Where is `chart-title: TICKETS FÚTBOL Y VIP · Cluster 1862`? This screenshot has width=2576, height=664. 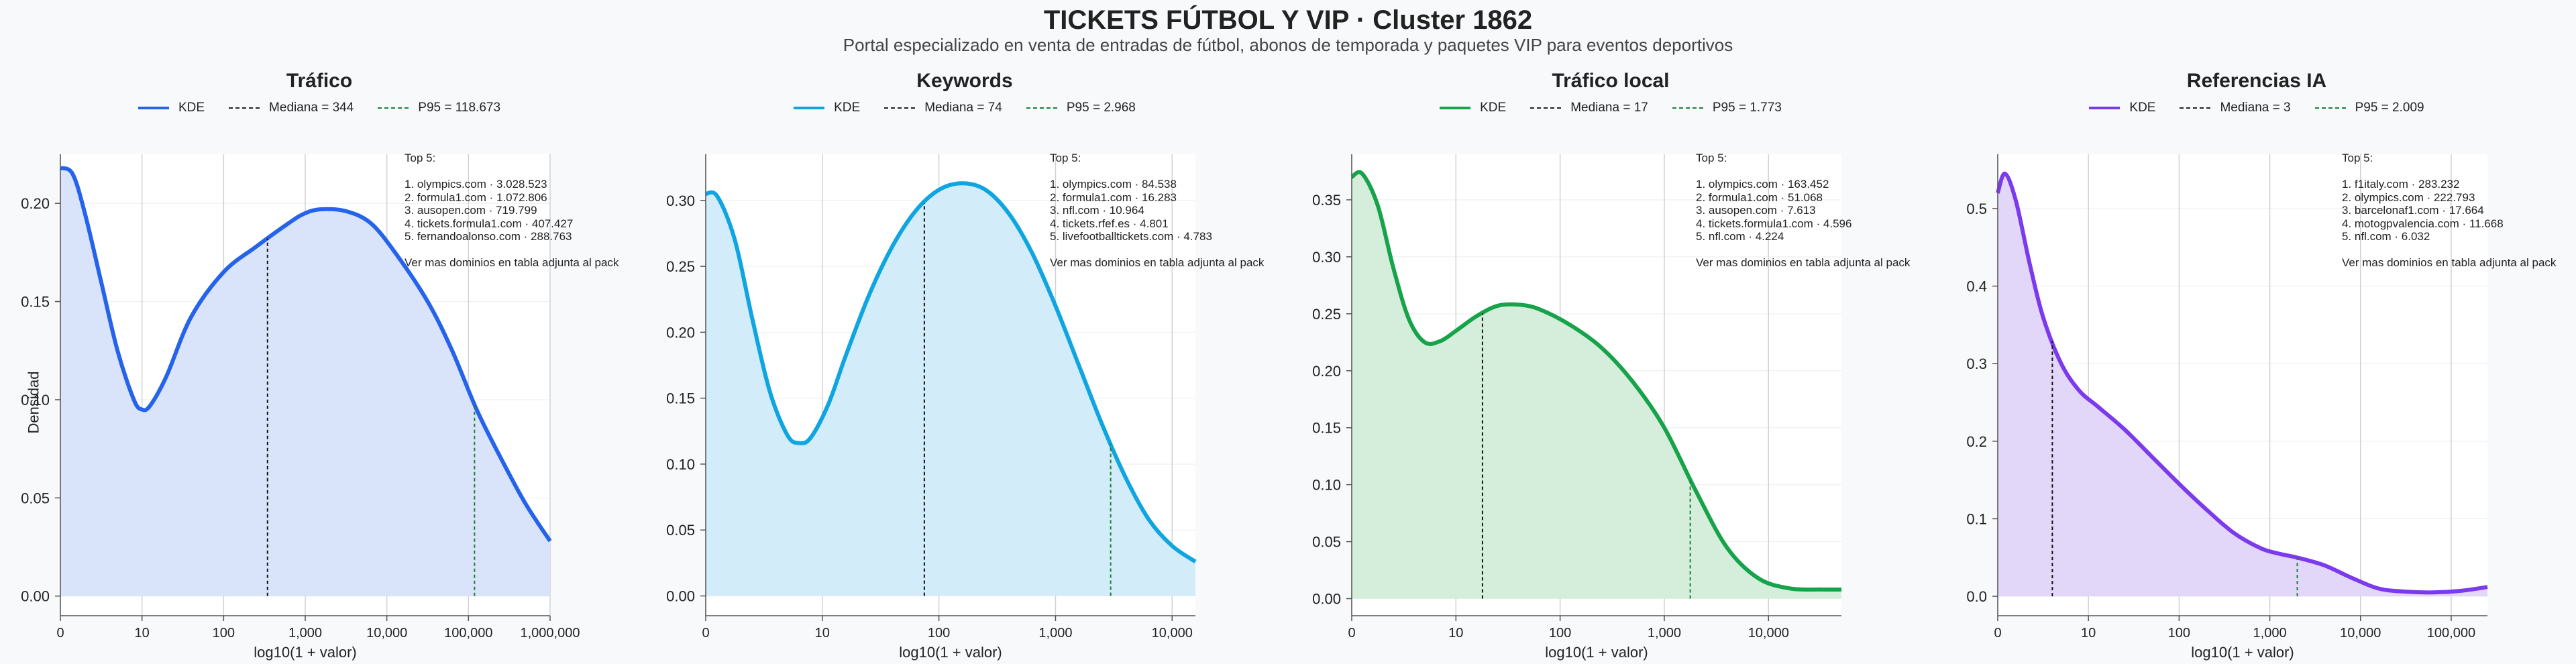 chart-title: TICKETS FÚTBOL Y VIP · Cluster 1862 is located at coordinates (1288, 20).